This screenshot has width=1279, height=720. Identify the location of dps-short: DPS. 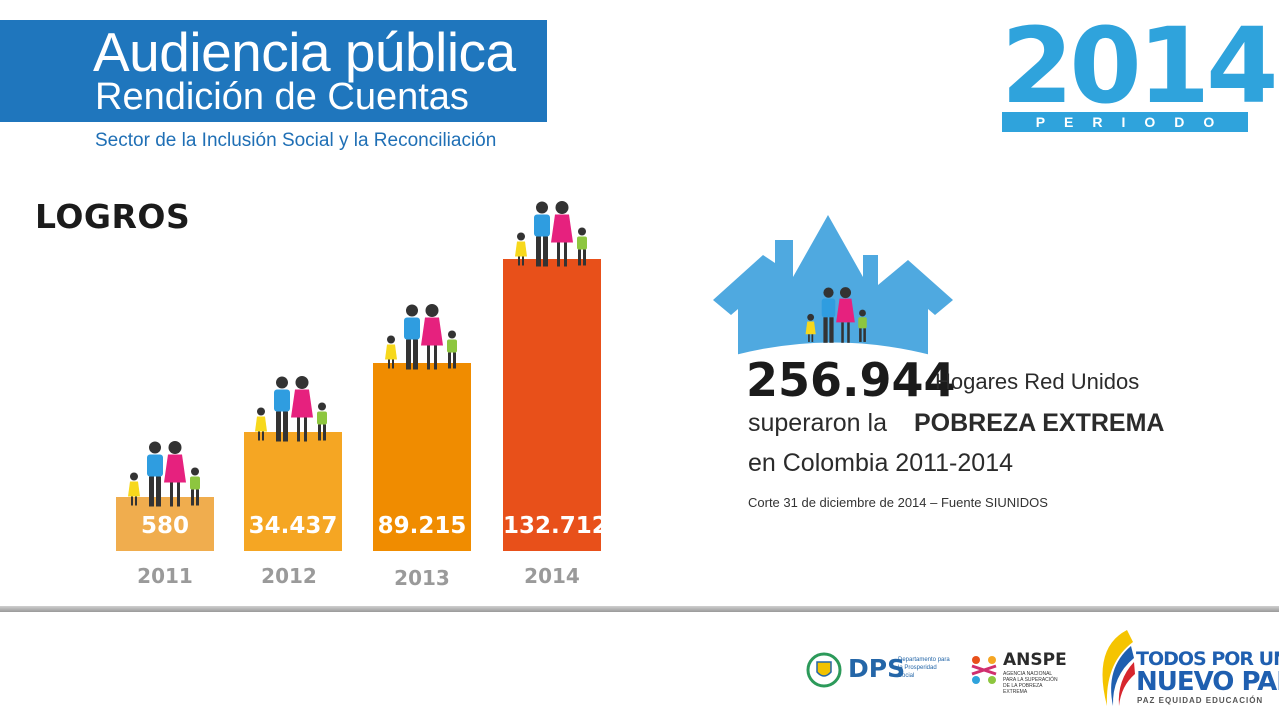
(877, 668).